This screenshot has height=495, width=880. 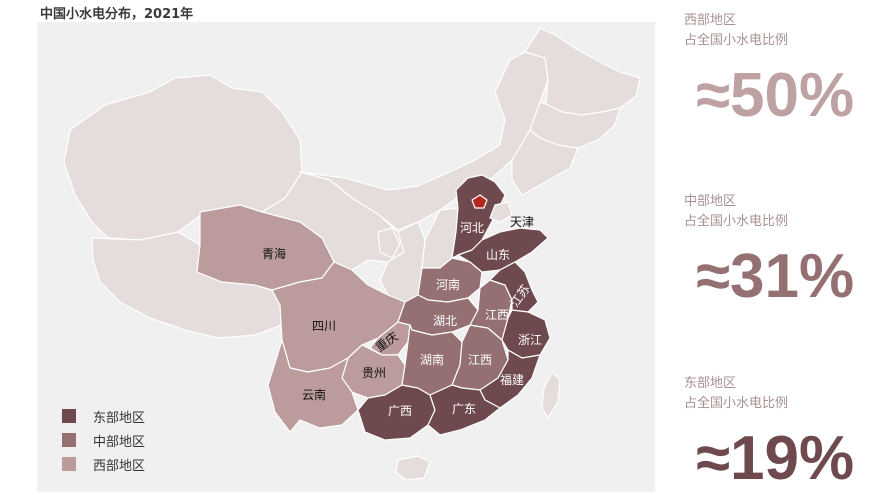 I want to click on region-beijing, so click(x=479, y=201).